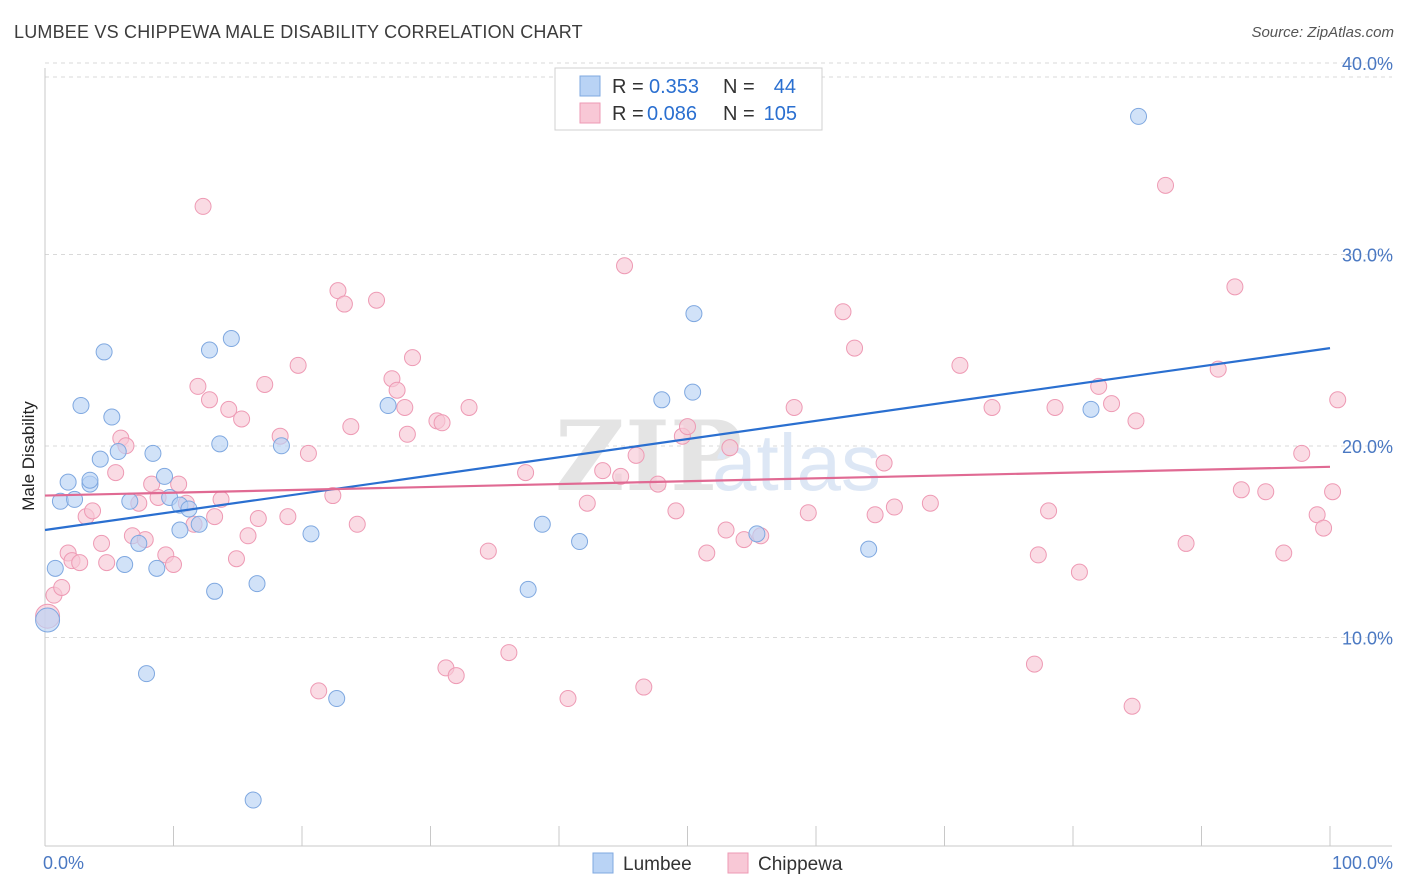 Image resolution: width=1406 pixels, height=892 pixels. I want to click on y-tick-labels: 10.0% 20.0% 30.0% 40.0%, so click(1367, 351).